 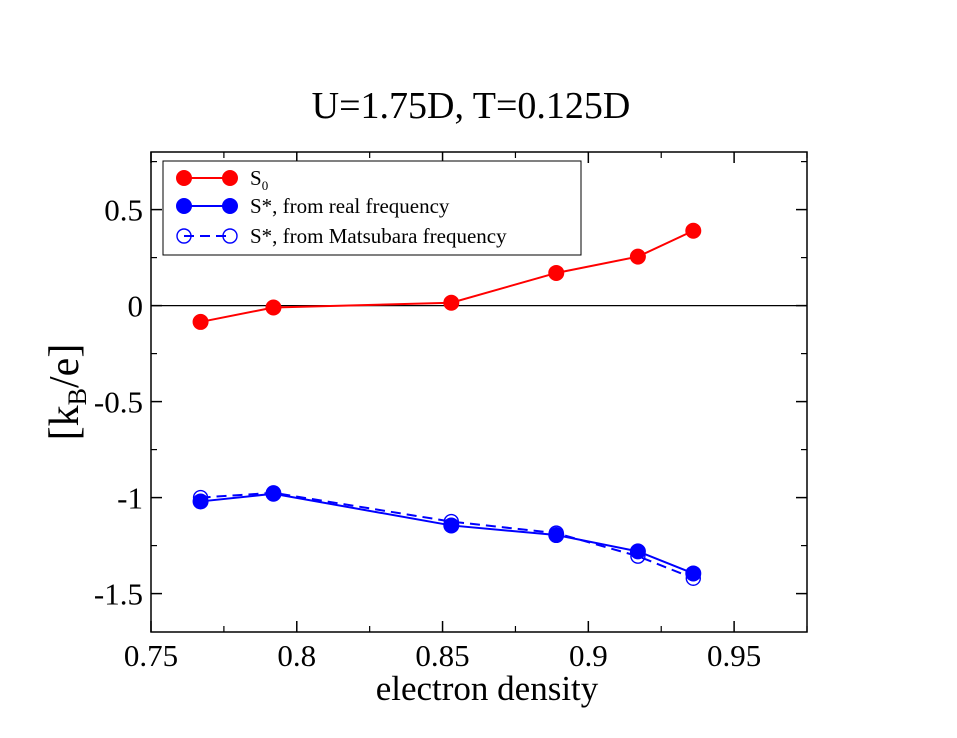 What do you see at coordinates (265, 185) in the screenshot?
I see `legend-label-sub: 0` at bounding box center [265, 185].